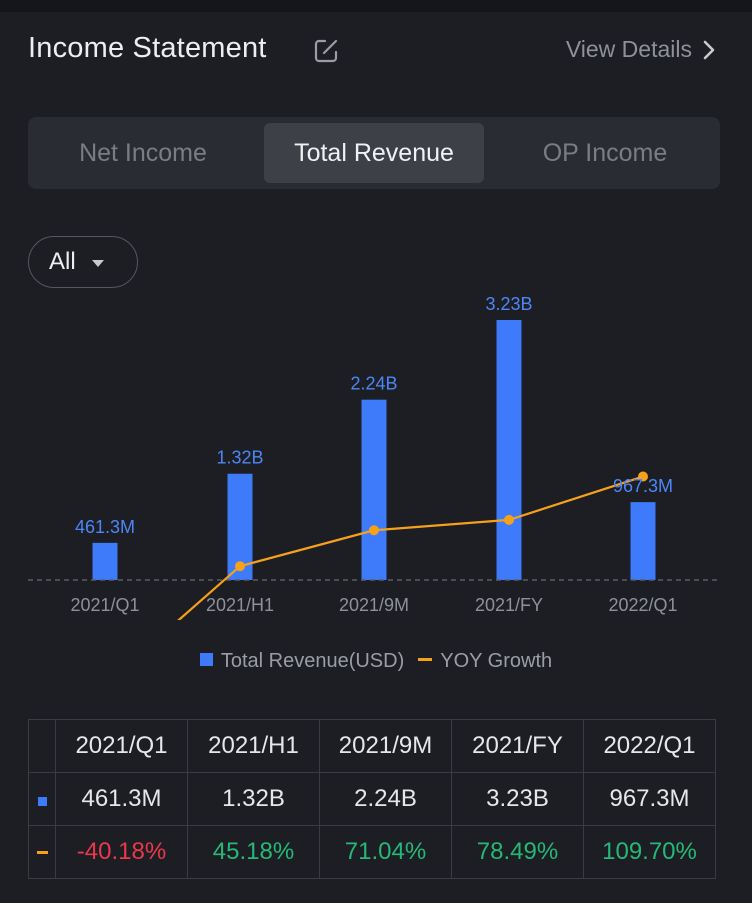 Image resolution: width=752 pixels, height=903 pixels. Describe the element at coordinates (709, 49) in the screenshot. I see `chevron-right-icon` at that location.